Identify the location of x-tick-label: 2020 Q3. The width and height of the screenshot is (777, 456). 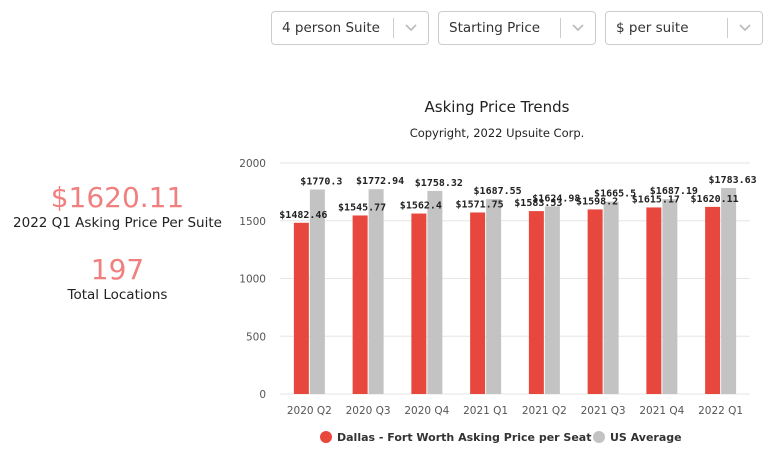
(368, 411).